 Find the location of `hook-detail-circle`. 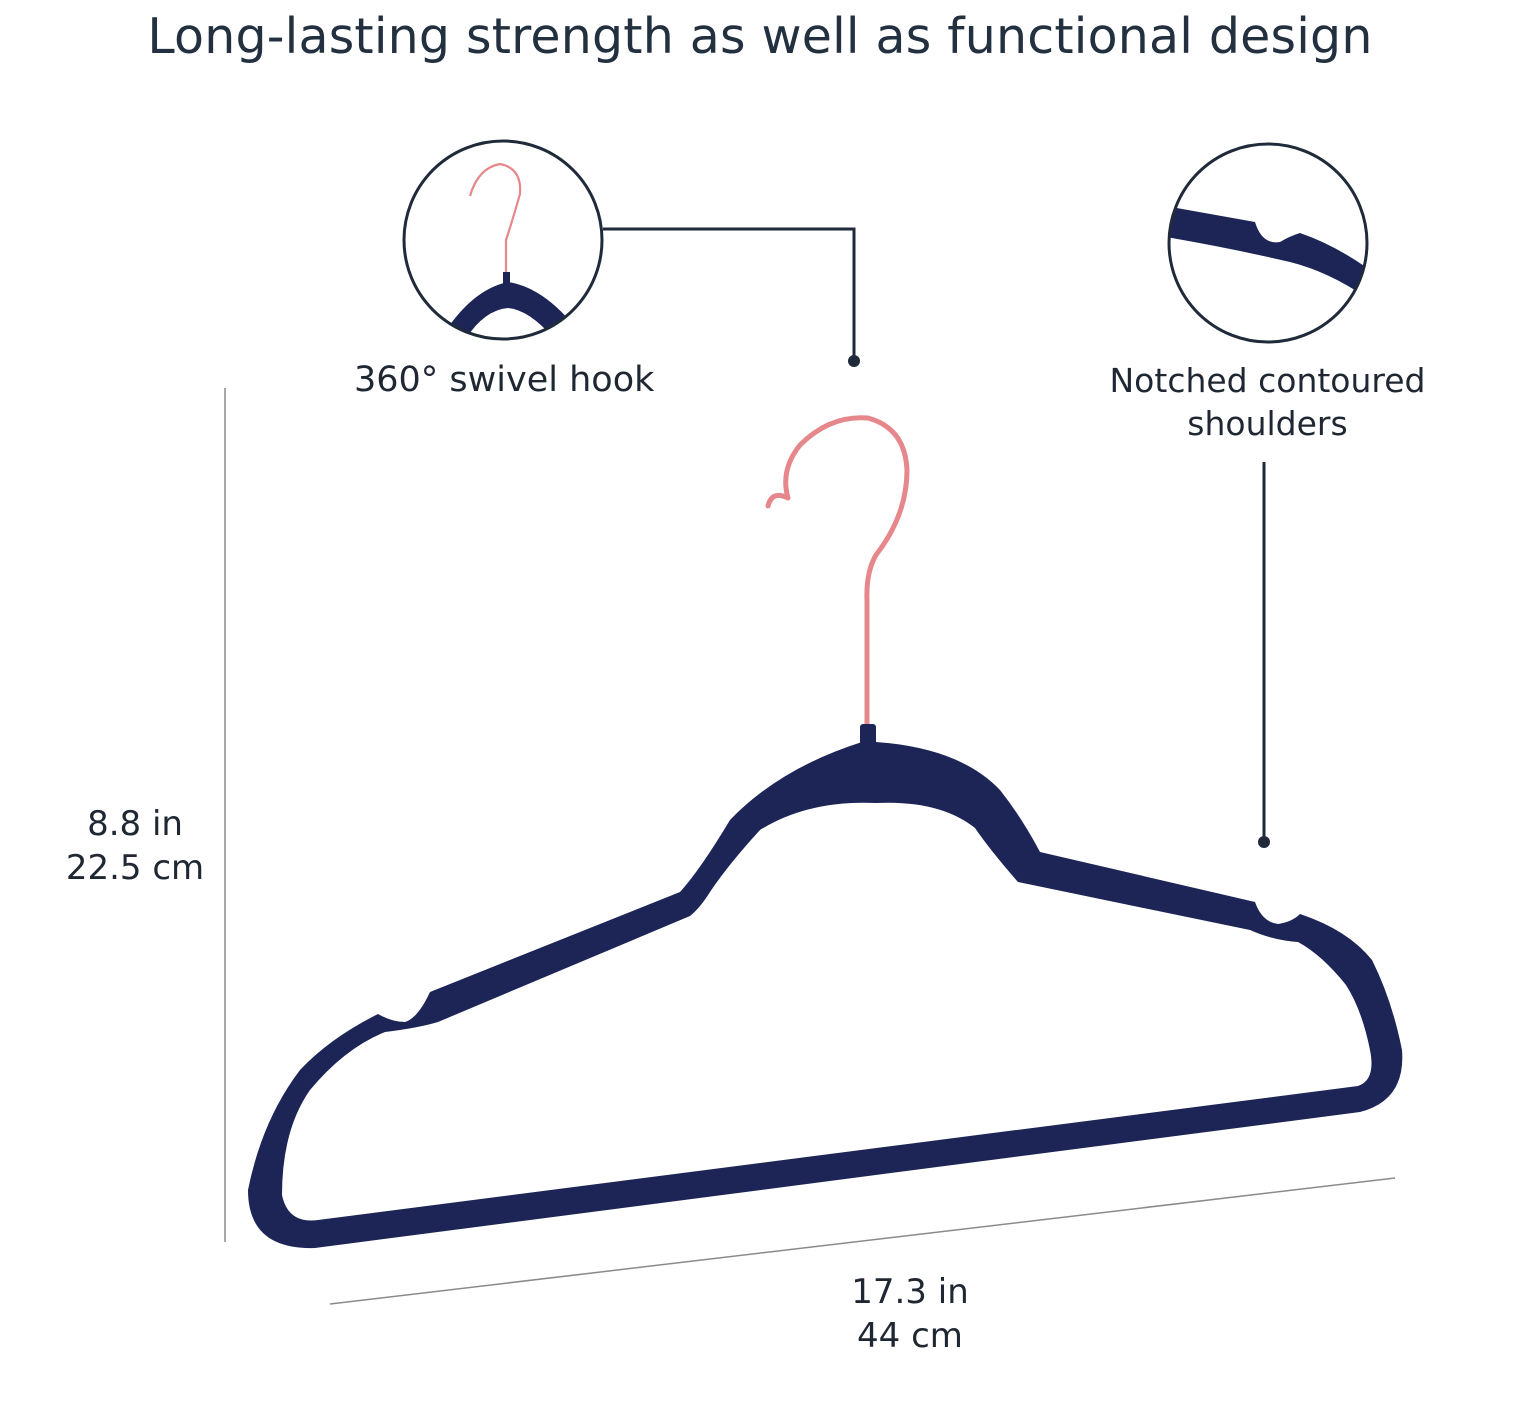

hook-detail-circle is located at coordinates (503, 240).